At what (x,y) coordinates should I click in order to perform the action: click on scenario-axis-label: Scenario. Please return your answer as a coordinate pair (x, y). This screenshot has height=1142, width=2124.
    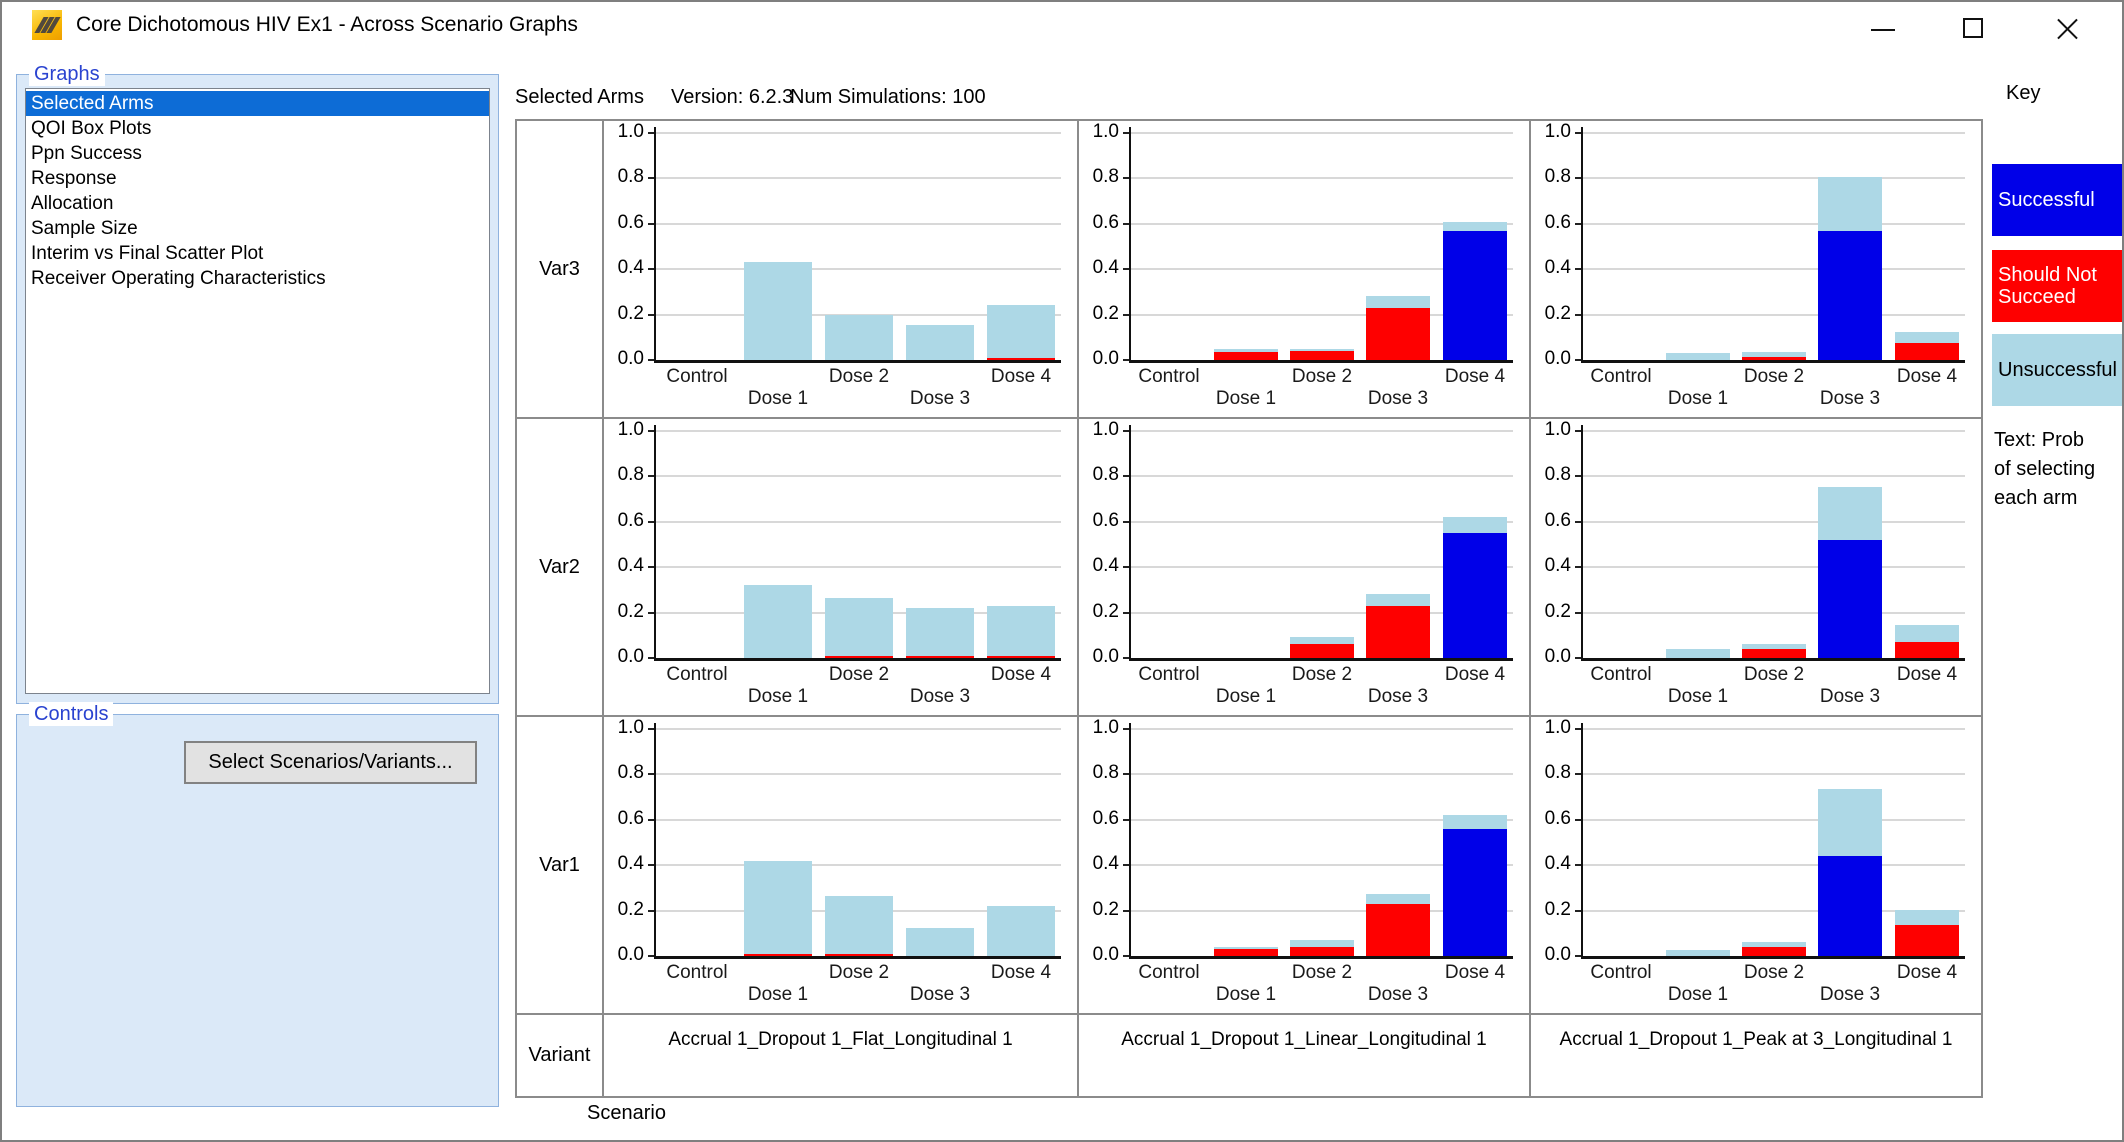
    Looking at the image, I should click on (626, 1113).